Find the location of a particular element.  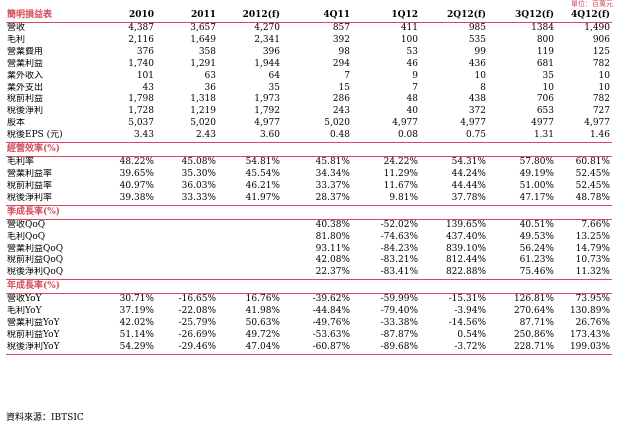

cell-value: 46.21% is located at coordinates (262, 185).